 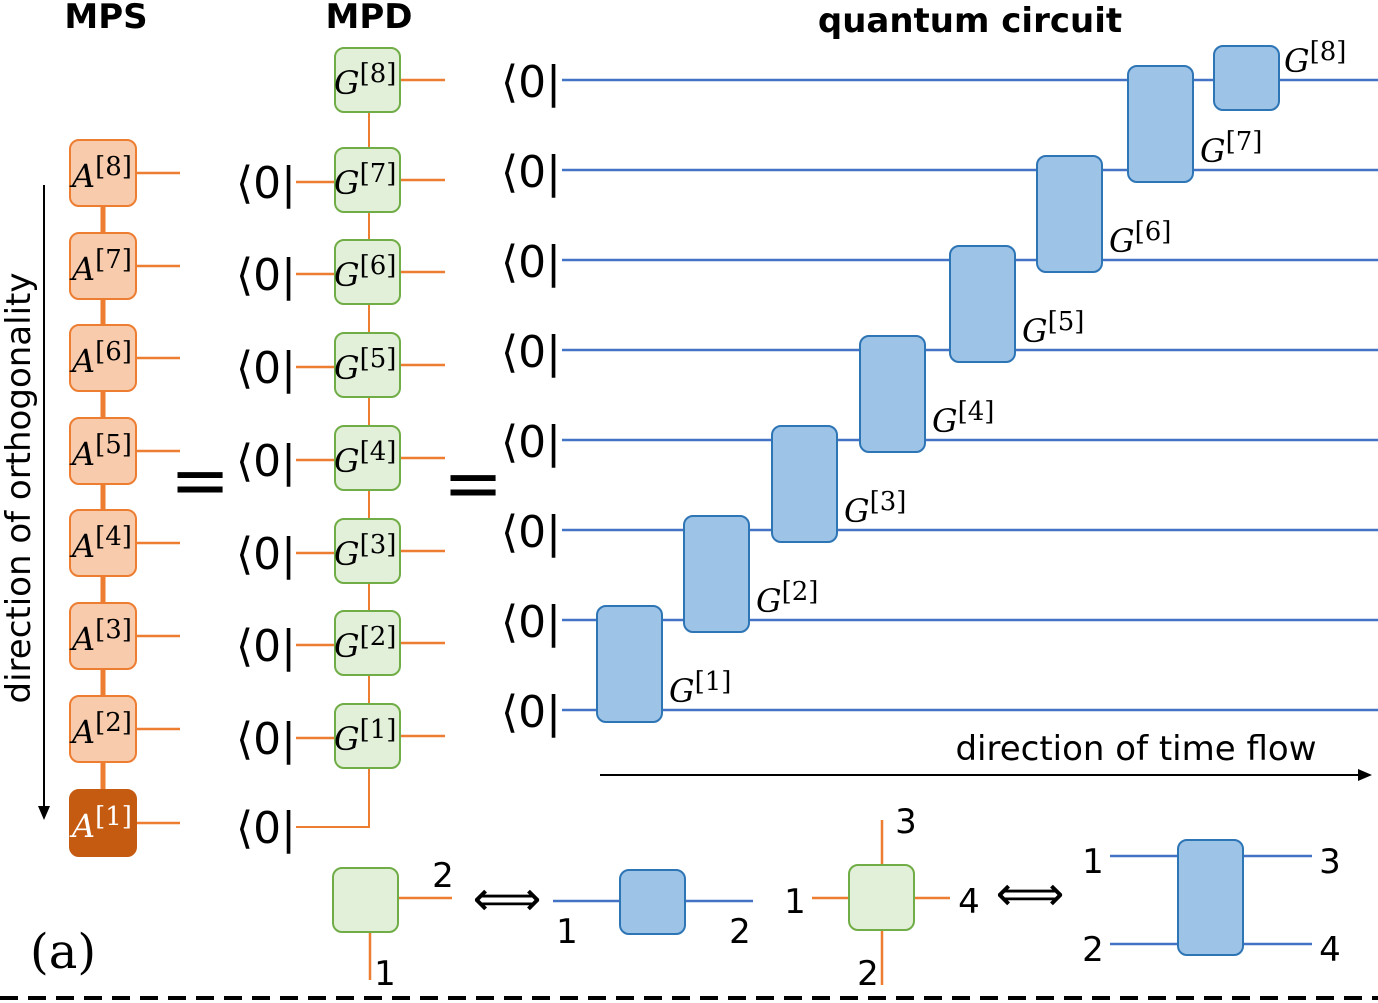 What do you see at coordinates (1030, 894) in the screenshot?
I see `equivalence: ⟺` at bounding box center [1030, 894].